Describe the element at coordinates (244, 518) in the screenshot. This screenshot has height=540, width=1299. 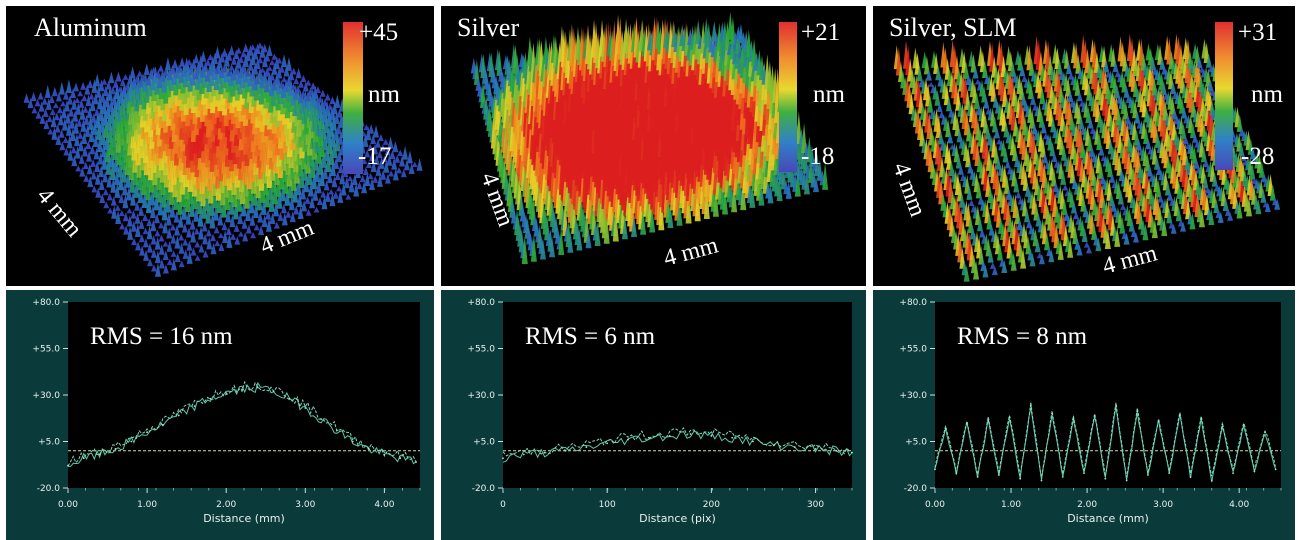
I see `x-axis-title: Distance (mm)` at that location.